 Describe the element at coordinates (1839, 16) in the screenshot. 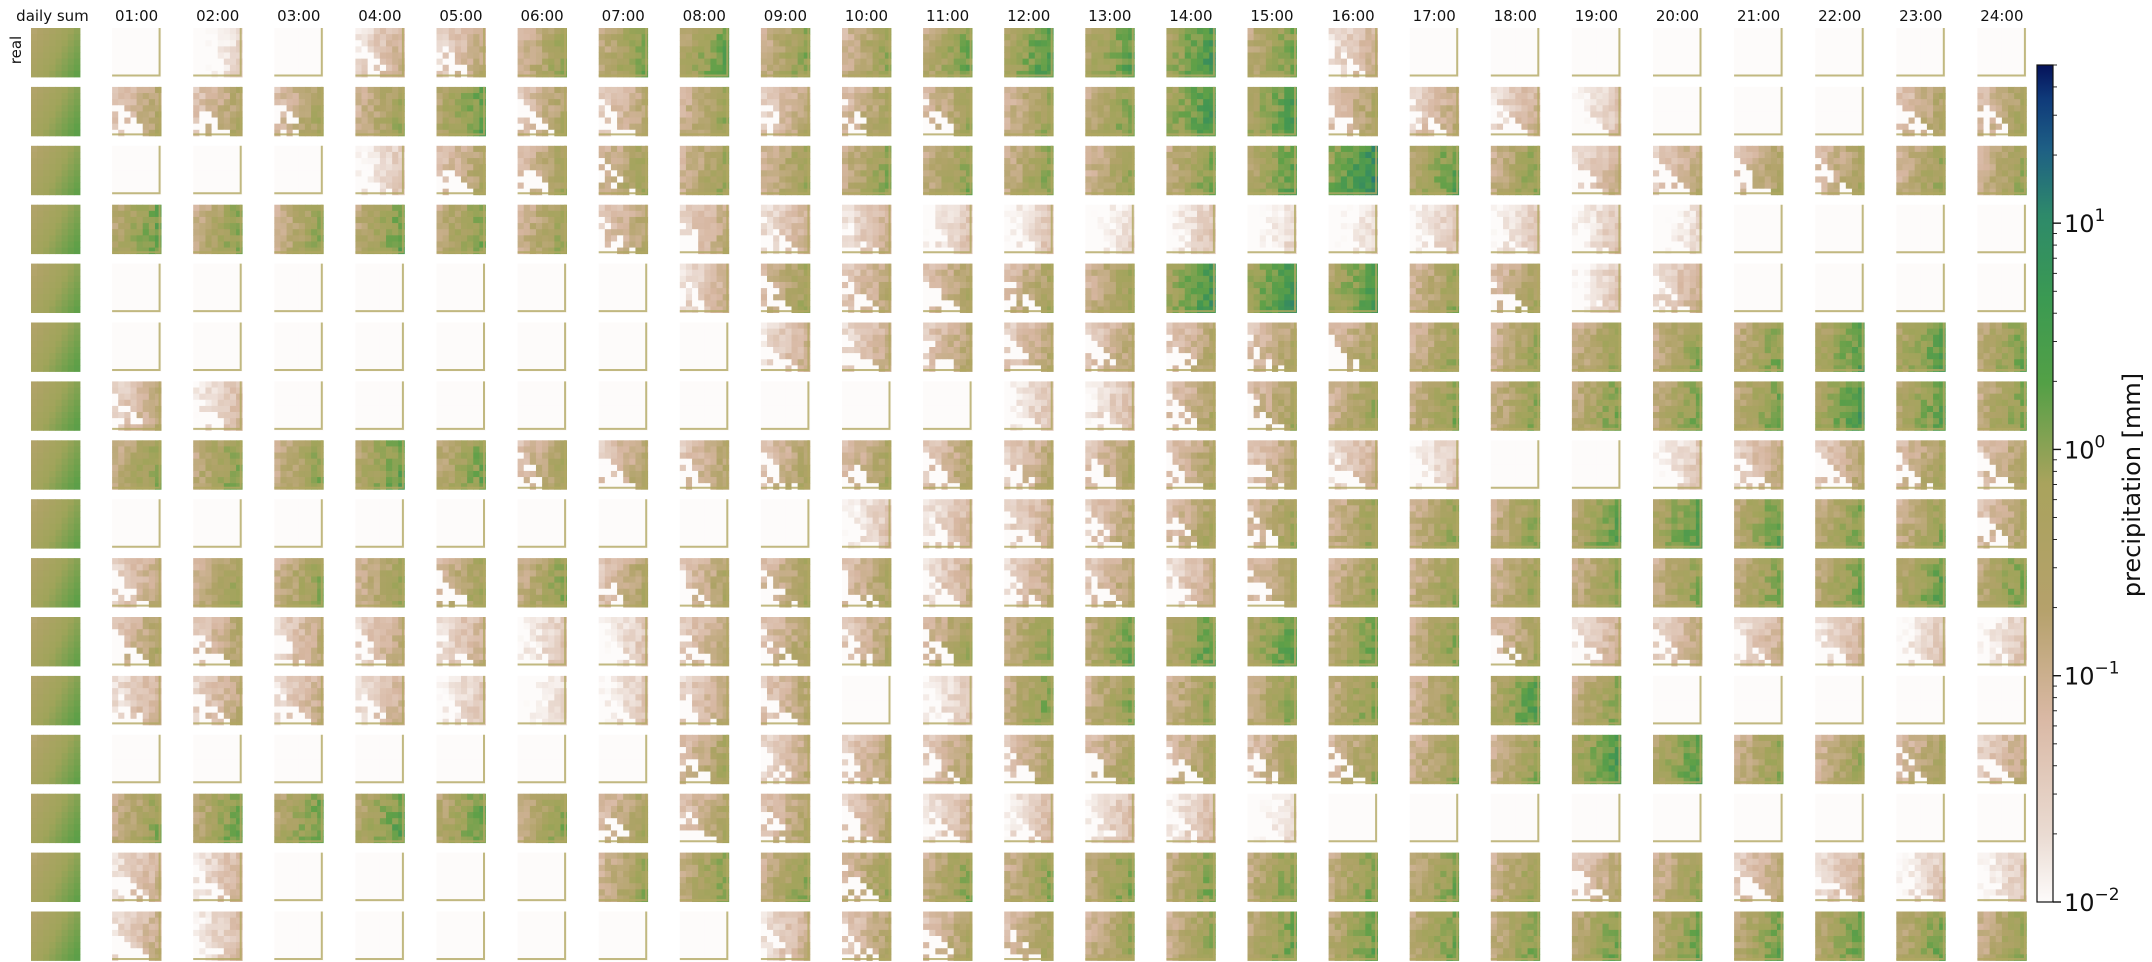

I see `column-header: 22:00` at that location.